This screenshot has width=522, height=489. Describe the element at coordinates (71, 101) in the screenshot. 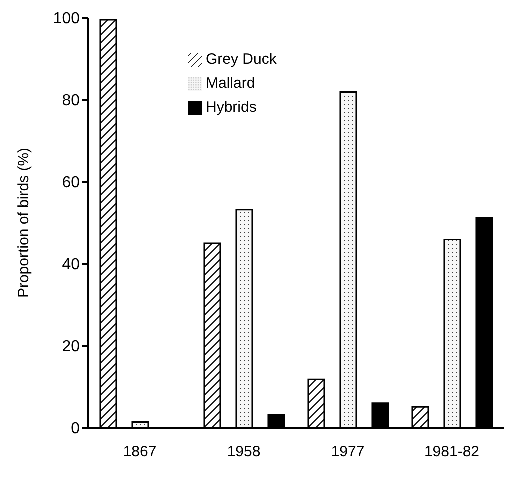

I see `y-tick-label: 80` at that location.